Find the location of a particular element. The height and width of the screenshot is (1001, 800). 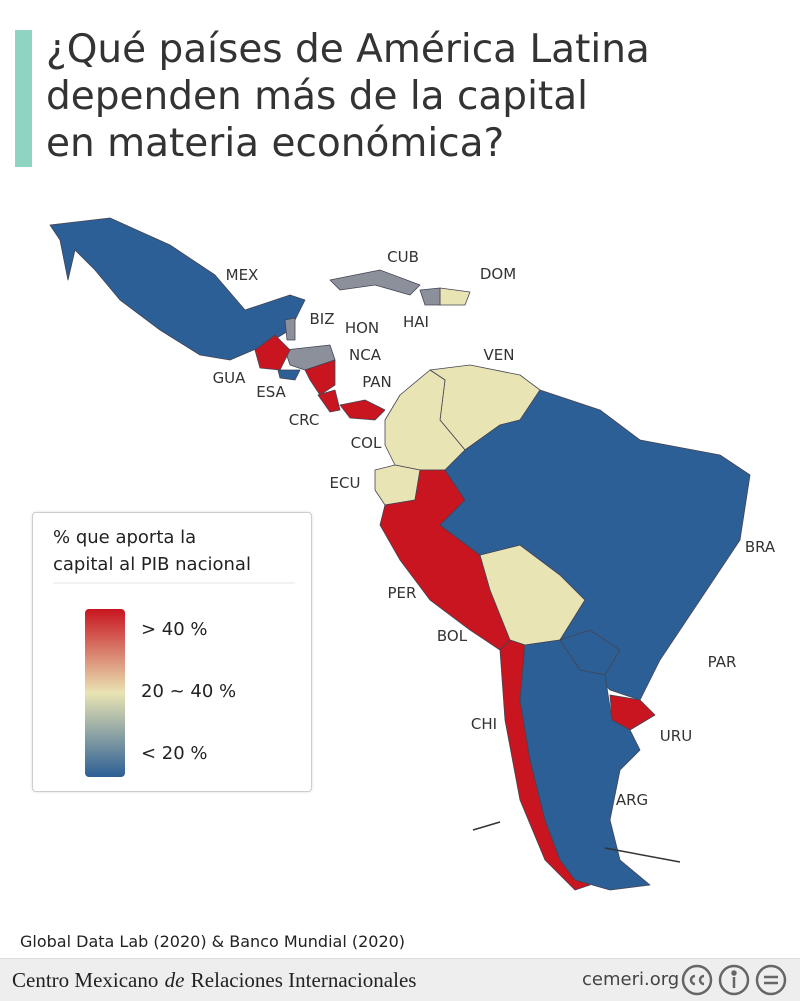

country-label: CHI is located at coordinates (484, 724).